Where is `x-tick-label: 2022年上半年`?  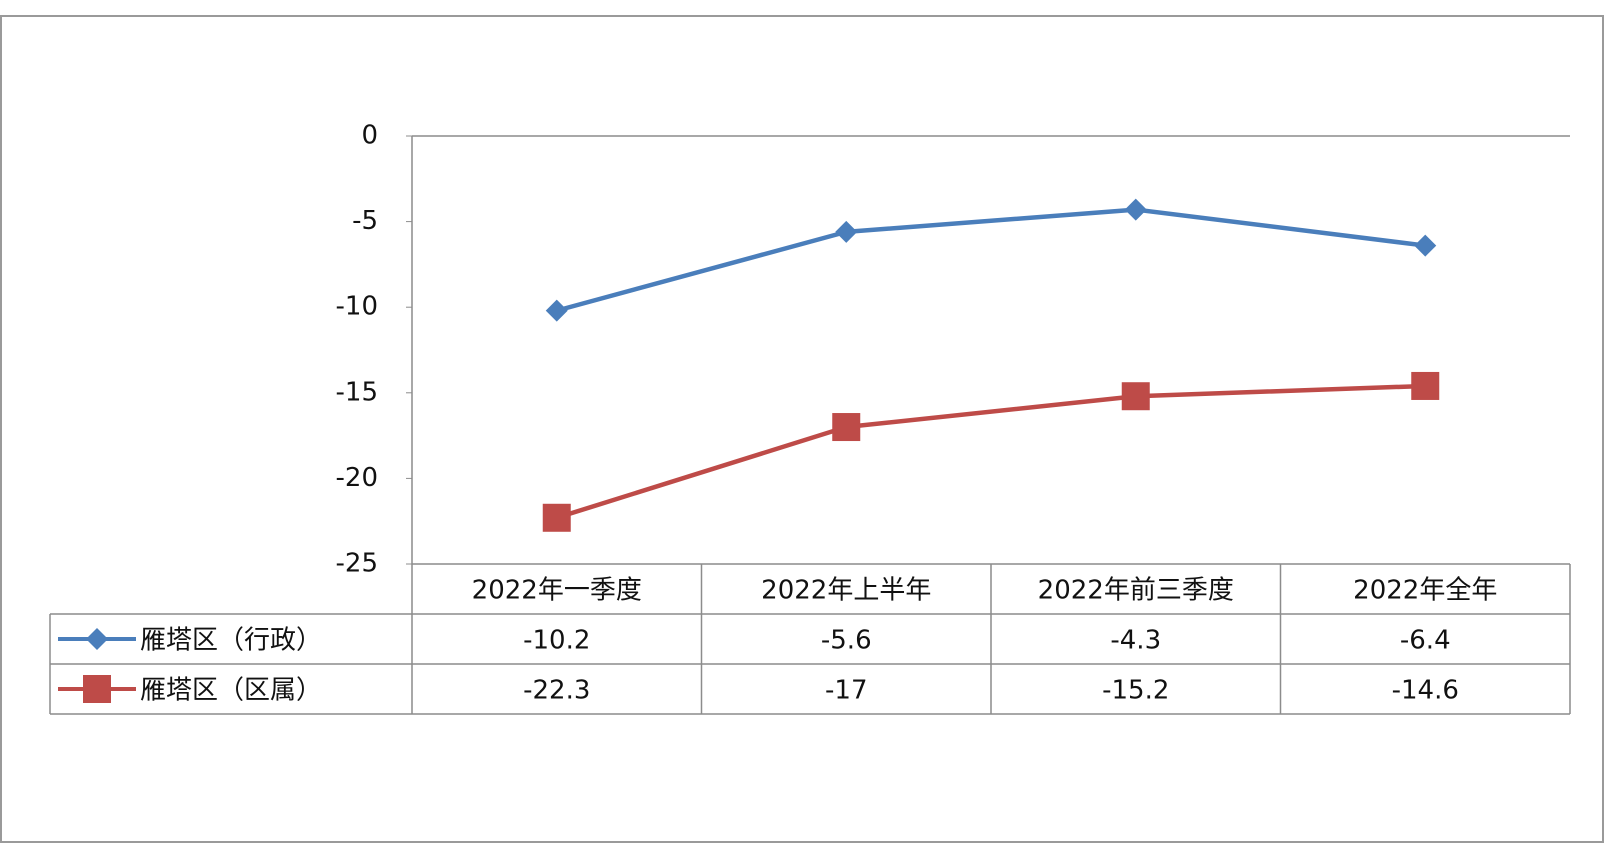
x-tick-label: 2022年上半年 is located at coordinates (846, 591).